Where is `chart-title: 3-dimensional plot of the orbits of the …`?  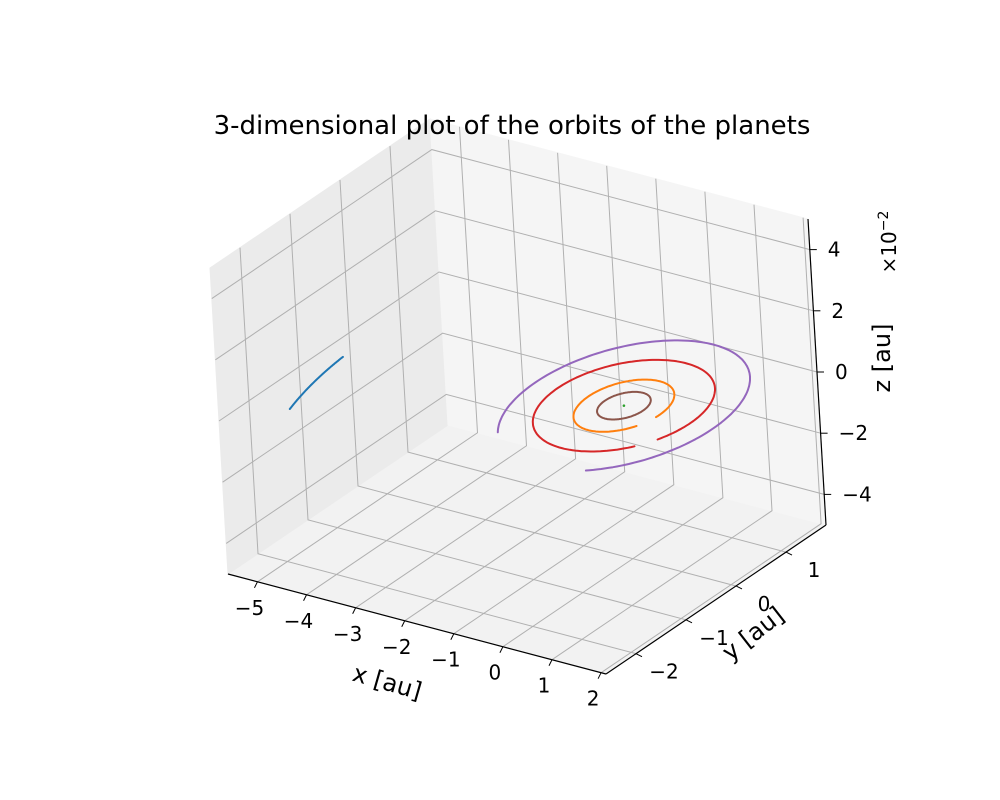 chart-title: 3-dimensional plot of the orbits of the … is located at coordinates (512, 126).